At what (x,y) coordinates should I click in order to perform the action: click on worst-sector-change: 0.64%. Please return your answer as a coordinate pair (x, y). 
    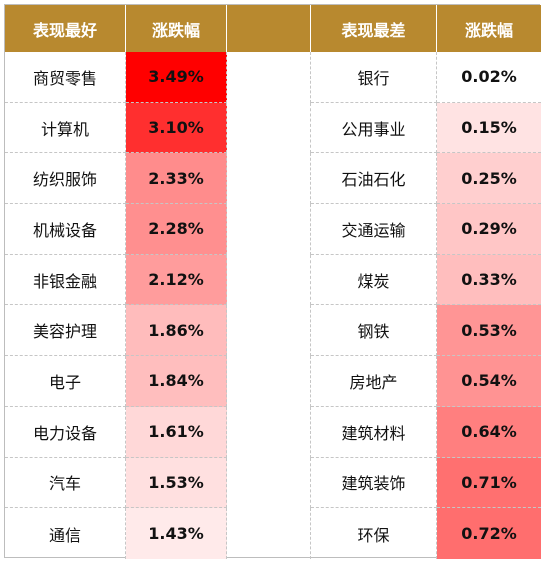
    Looking at the image, I should click on (489, 432).